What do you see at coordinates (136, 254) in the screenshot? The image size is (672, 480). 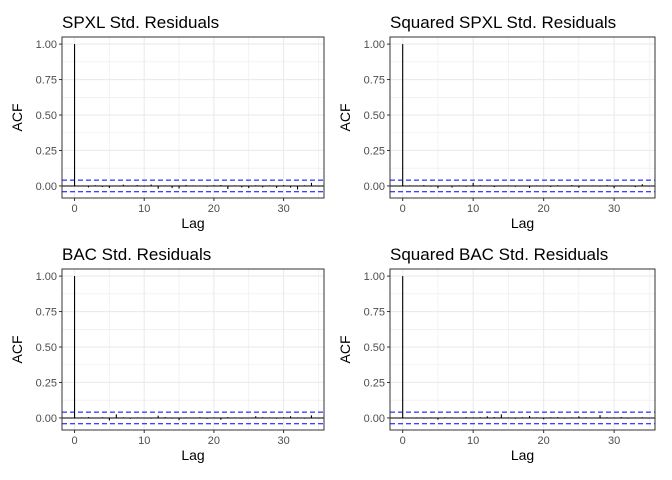 I see `panel-title: BAC Std. Residuals` at bounding box center [136, 254].